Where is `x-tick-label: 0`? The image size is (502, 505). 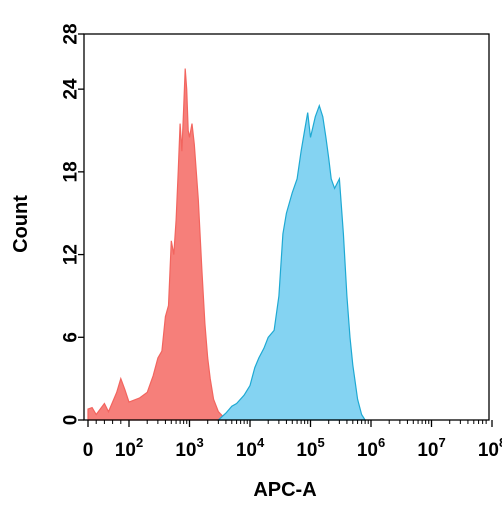 x-tick-label: 0 is located at coordinates (88, 450).